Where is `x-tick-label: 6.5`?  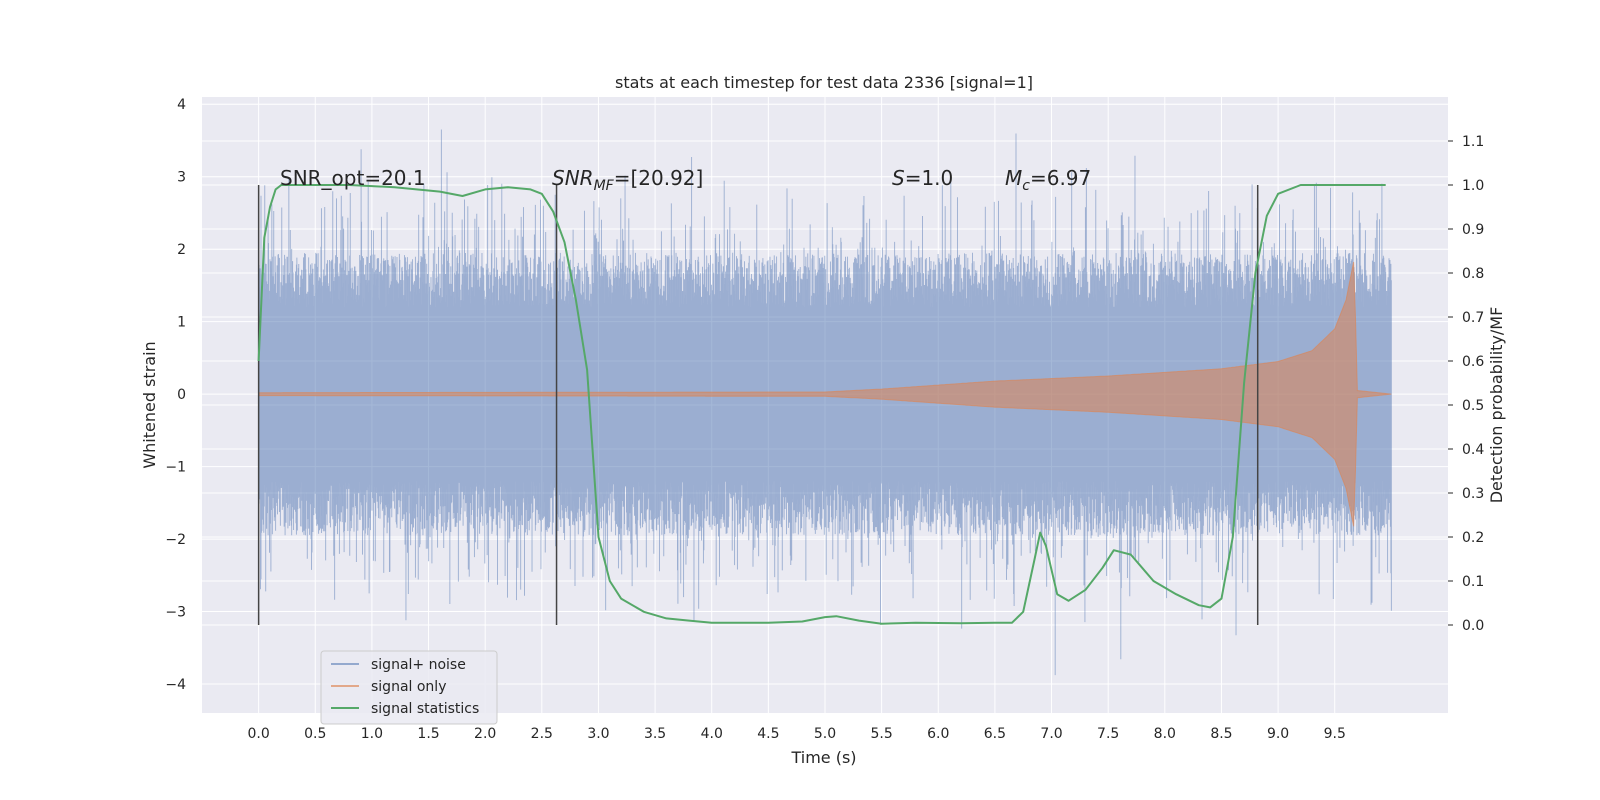 x-tick-label: 6.5 is located at coordinates (995, 734).